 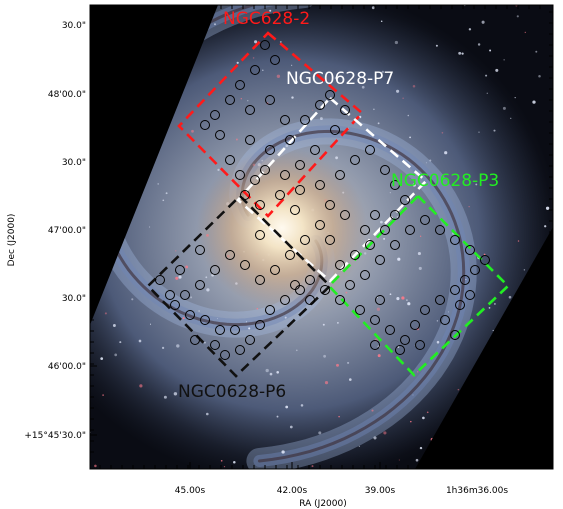 What do you see at coordinates (266, 19) in the screenshot?
I see `field-label-ngc628-2: NGC628-2` at bounding box center [266, 19].